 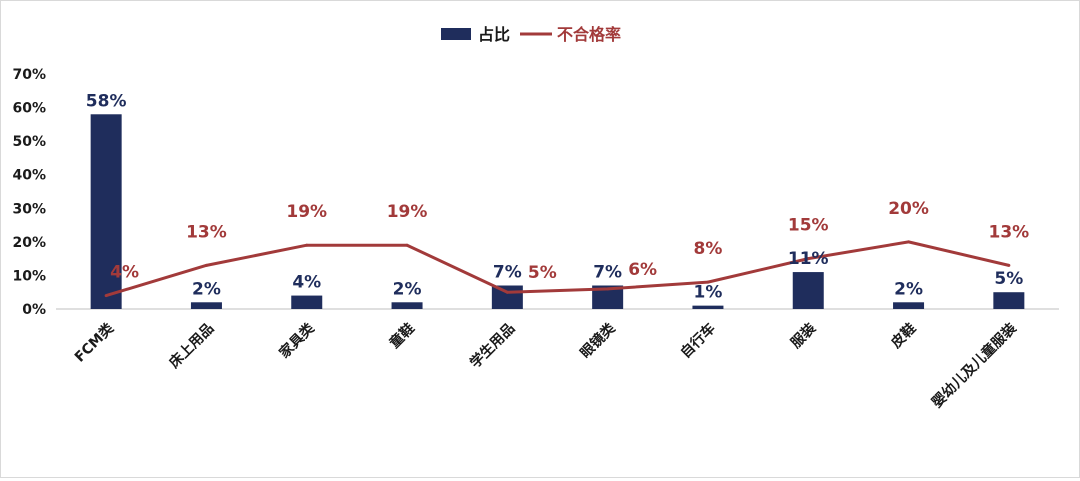 I want to click on y-tick-label: 0%, so click(x=34, y=310).